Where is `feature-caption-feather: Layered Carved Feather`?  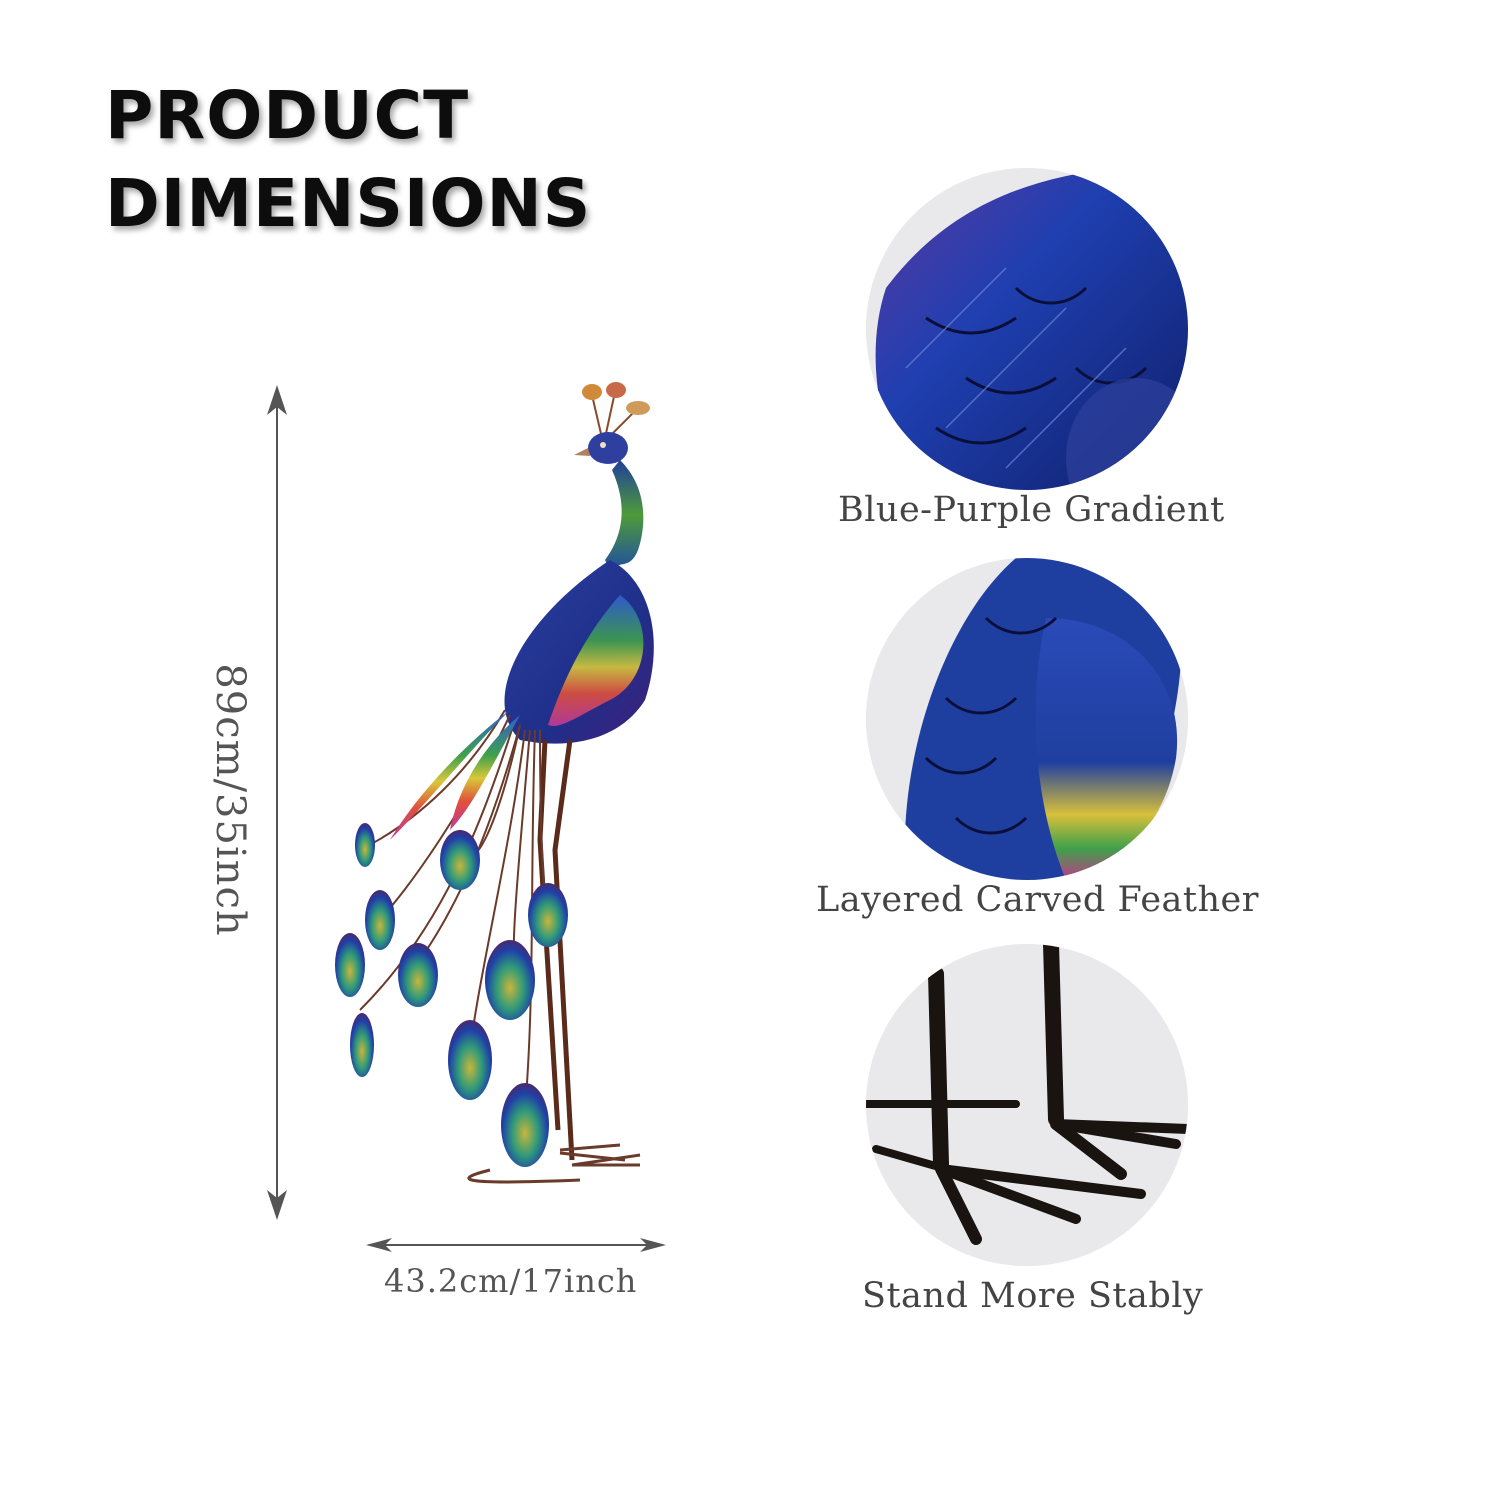 feature-caption-feather: Layered Carved Feather is located at coordinates (1037, 900).